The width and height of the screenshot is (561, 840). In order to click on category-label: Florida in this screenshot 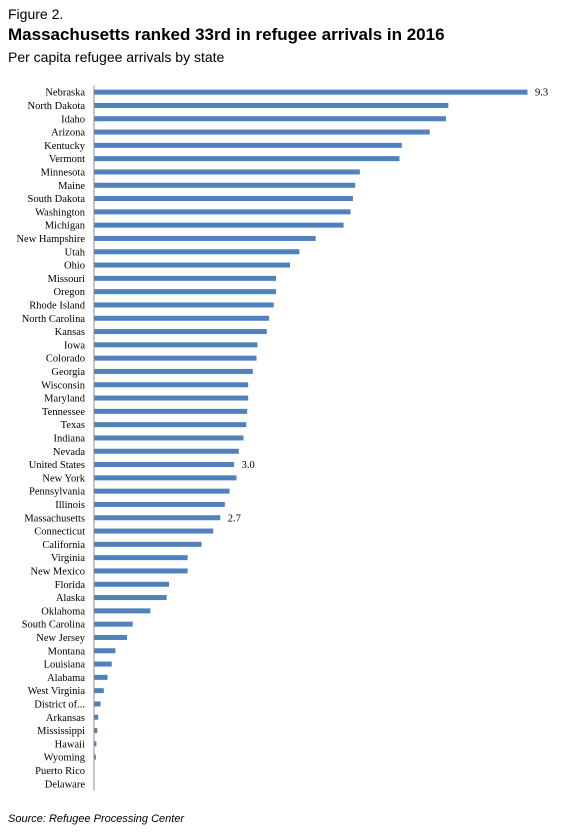, I will do `click(70, 585)`.